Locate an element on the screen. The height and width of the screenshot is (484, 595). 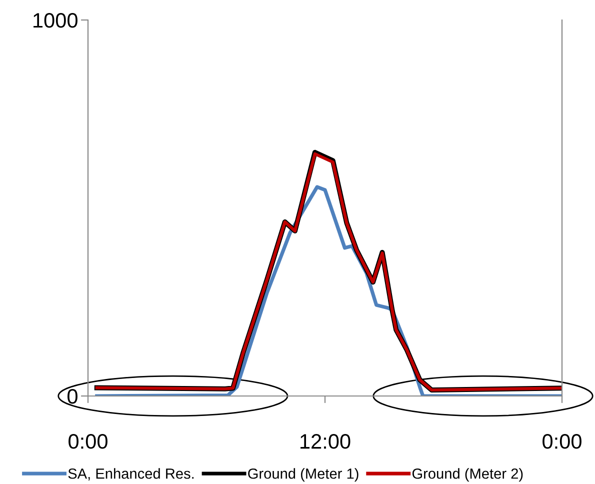
legend-label: Ground (Meter 2) is located at coordinates (467, 475).